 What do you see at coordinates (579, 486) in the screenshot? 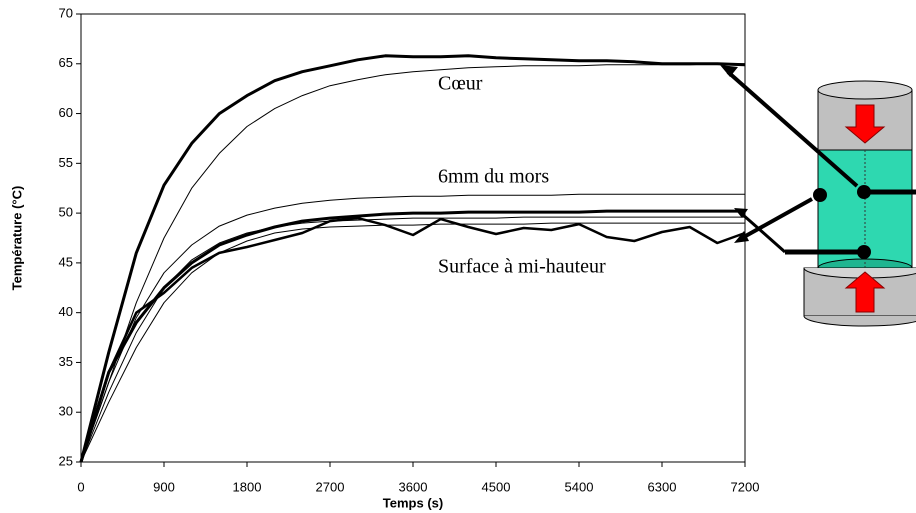
I see `x-tick-label: 5400` at bounding box center [579, 486].